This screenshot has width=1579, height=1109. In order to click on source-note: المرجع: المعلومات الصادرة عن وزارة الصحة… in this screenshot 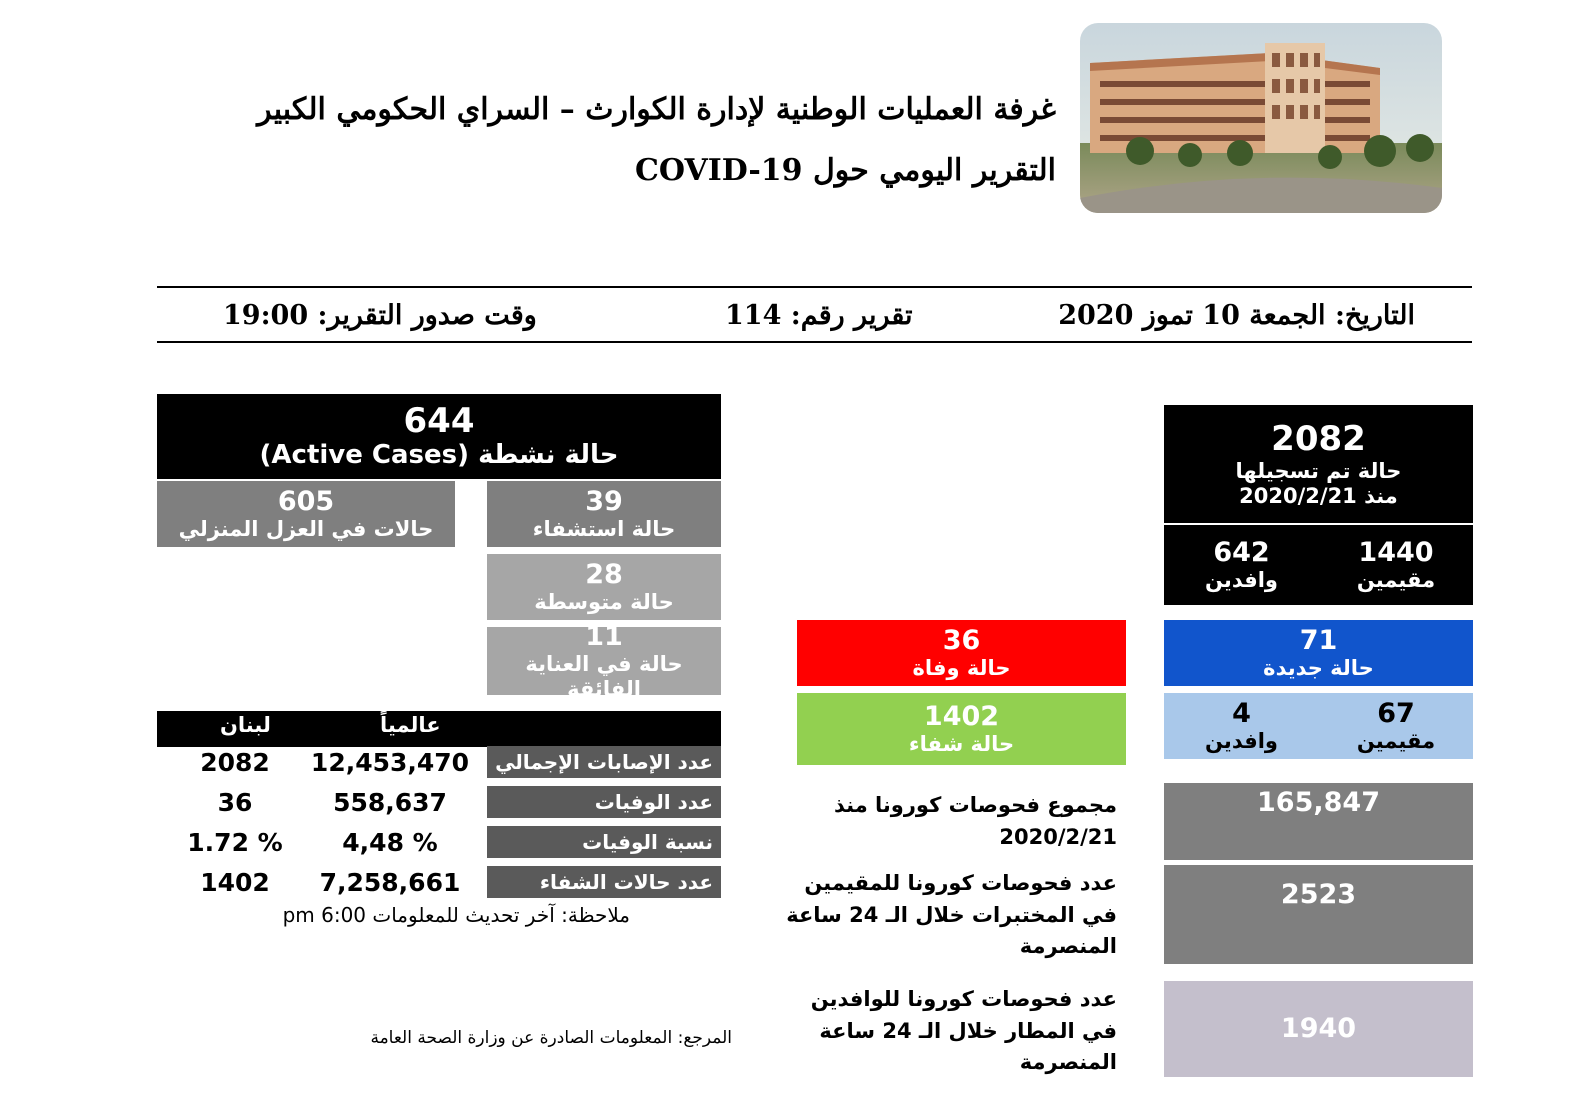, I will do `click(551, 1038)`.